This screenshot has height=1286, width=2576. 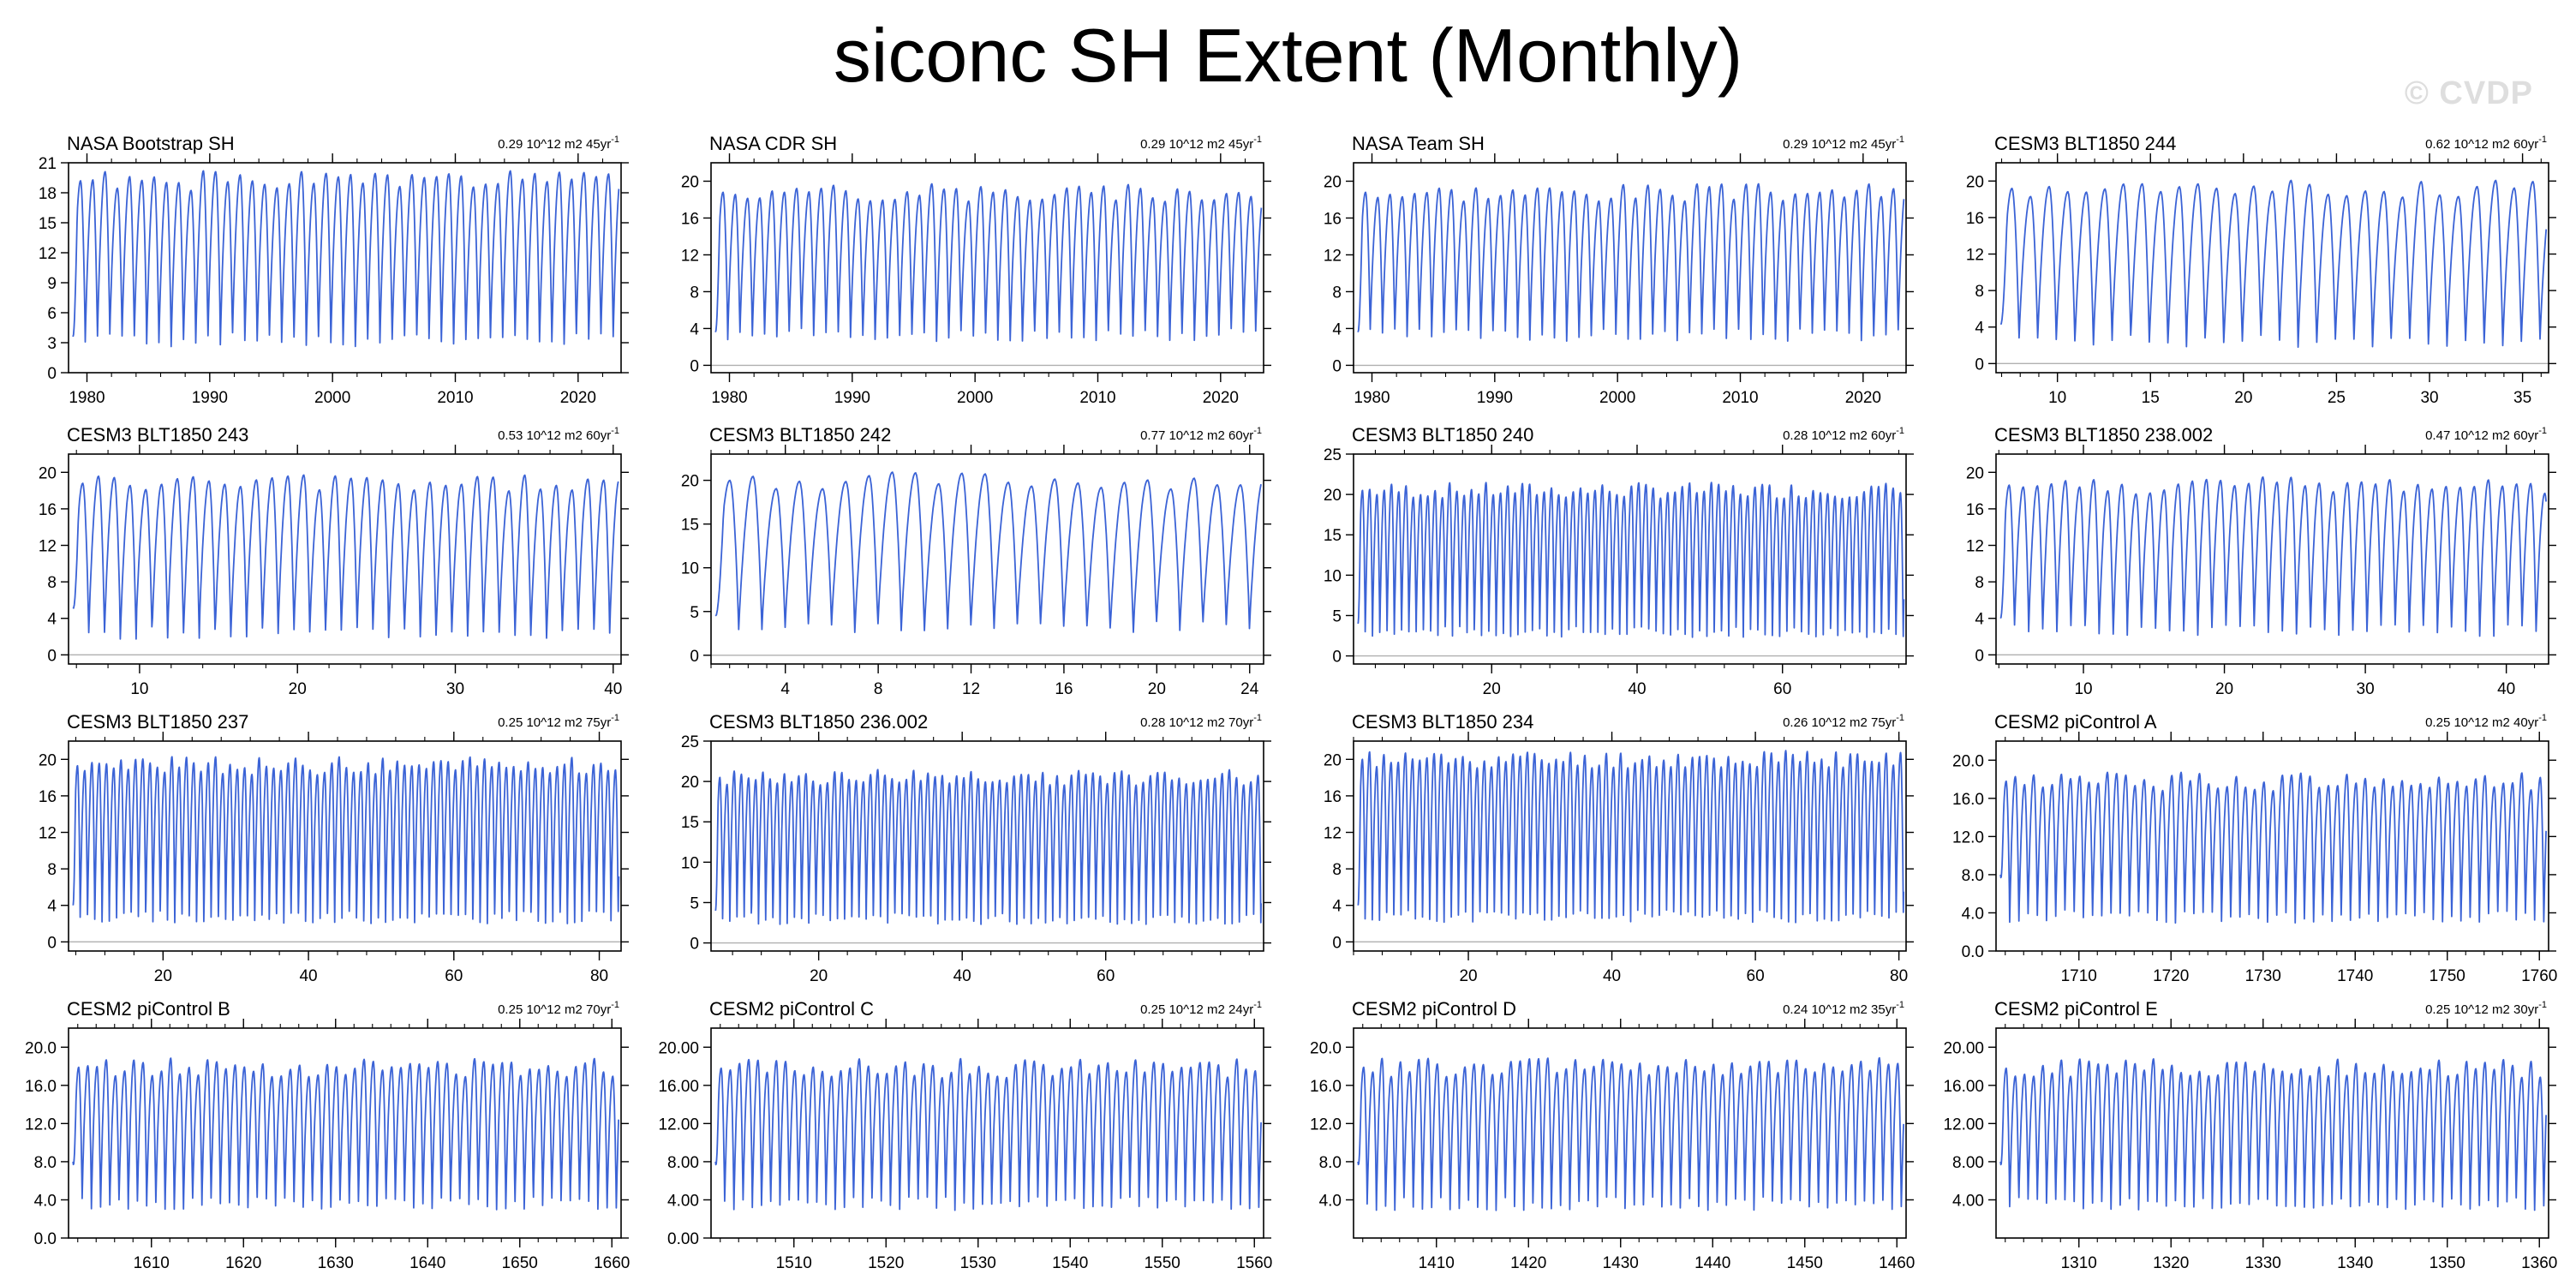 I want to click on panel-title: CESM3 BLT1850 244, so click(x=2085, y=144).